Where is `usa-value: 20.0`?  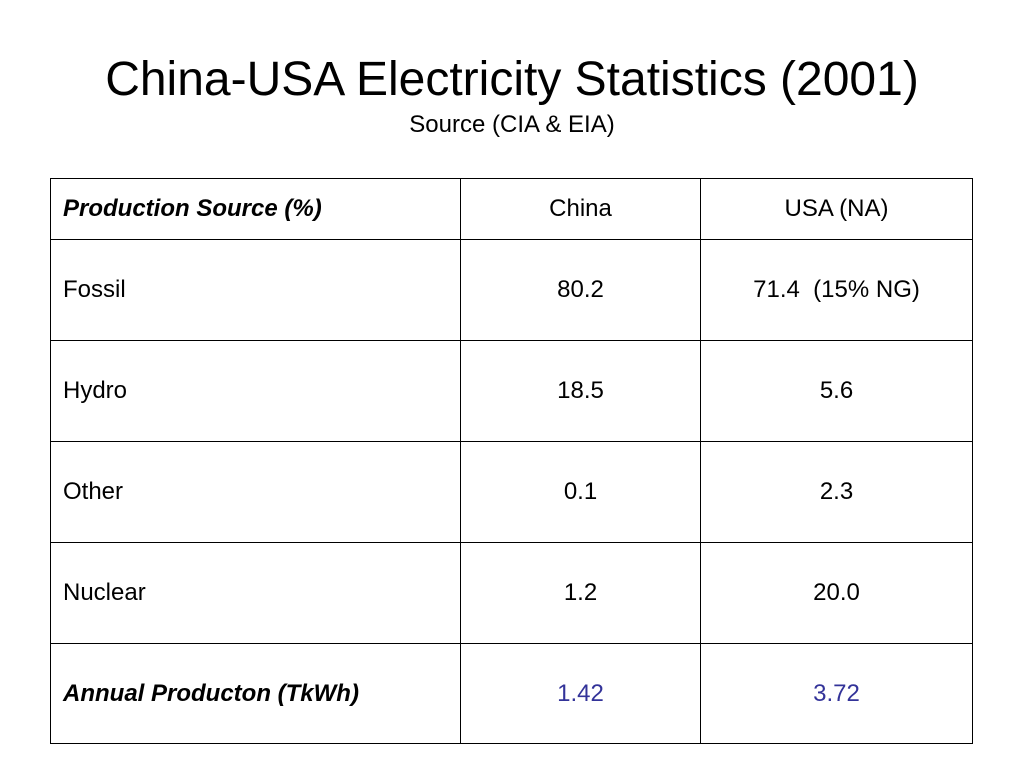 usa-value: 20.0 is located at coordinates (836, 593).